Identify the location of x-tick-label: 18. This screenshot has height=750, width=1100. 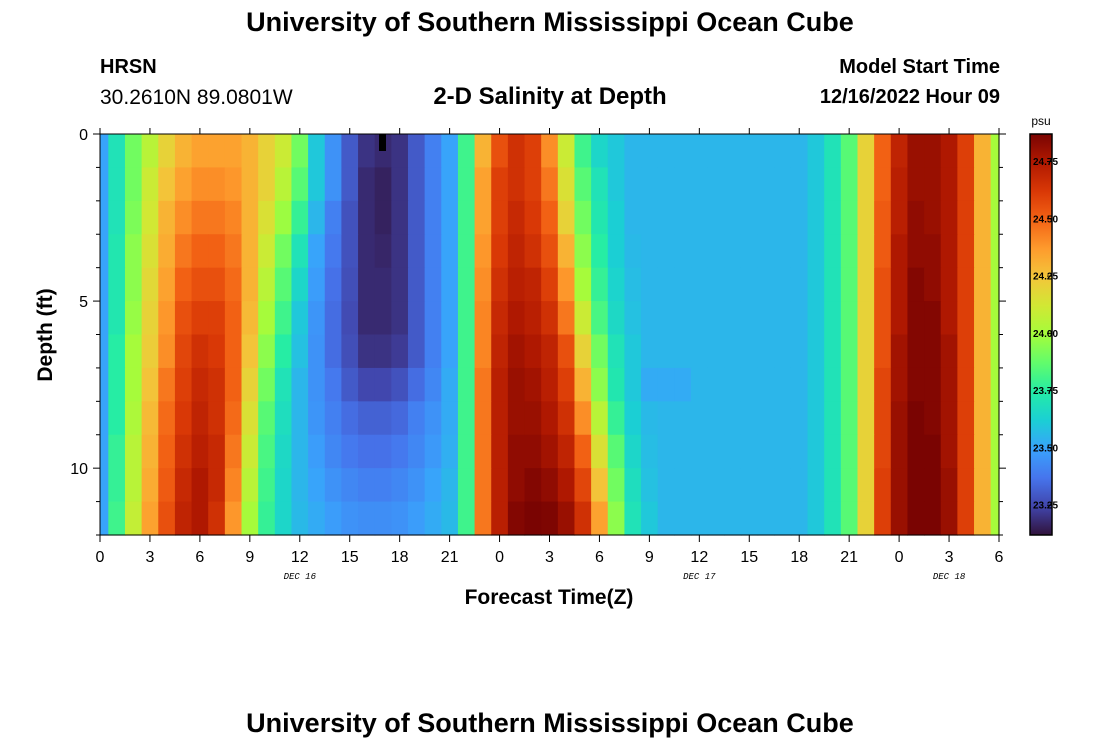
(400, 557).